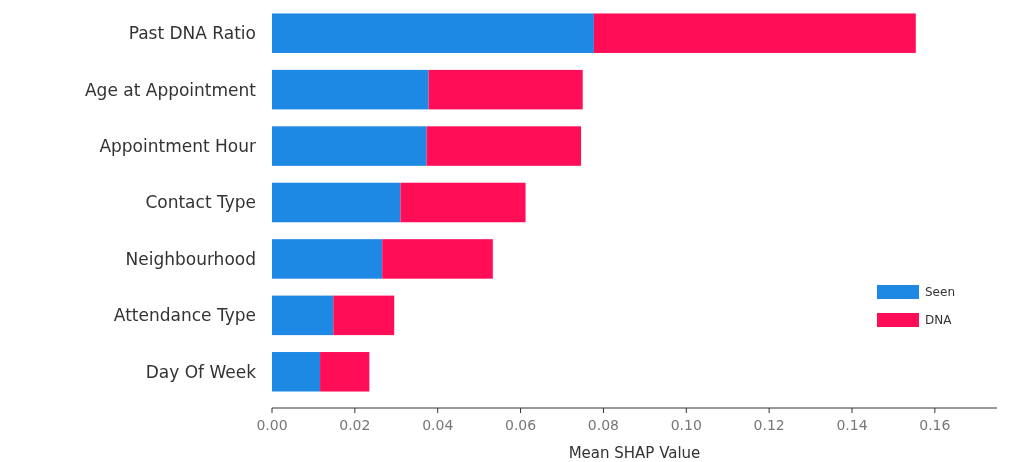 The width and height of the screenshot is (1033, 462). I want to click on y-tick-label: Attendance Type, so click(184, 315).